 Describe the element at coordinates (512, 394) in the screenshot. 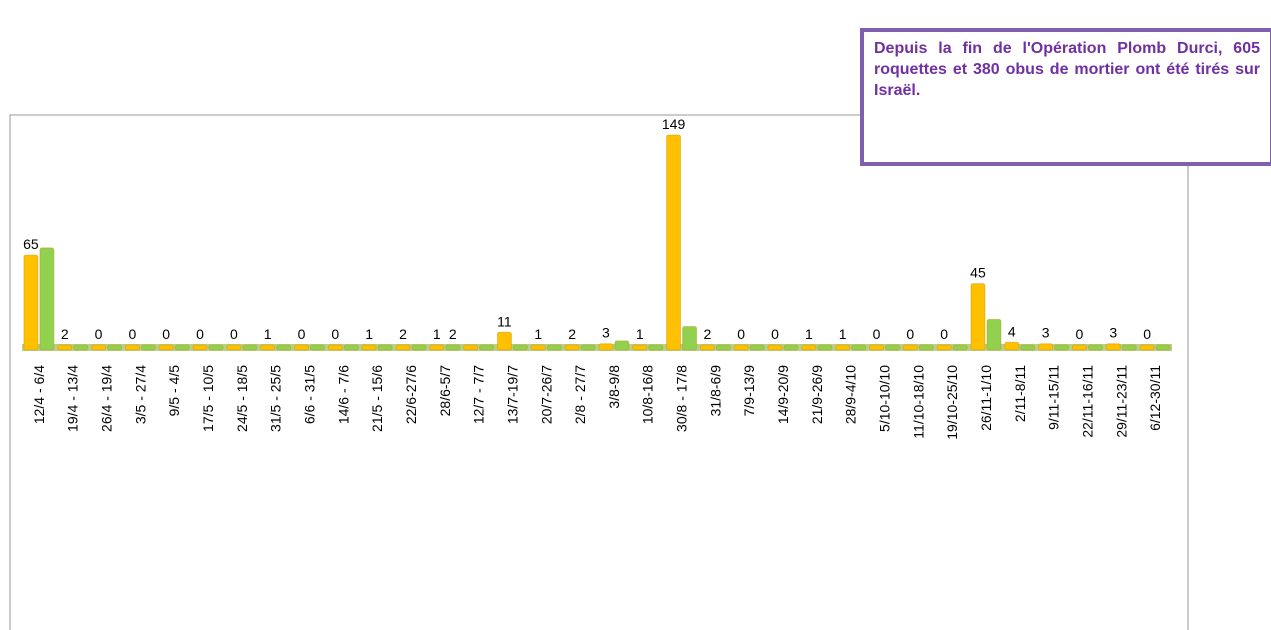

I see `x-tick-label: 13/7-19/7` at that location.